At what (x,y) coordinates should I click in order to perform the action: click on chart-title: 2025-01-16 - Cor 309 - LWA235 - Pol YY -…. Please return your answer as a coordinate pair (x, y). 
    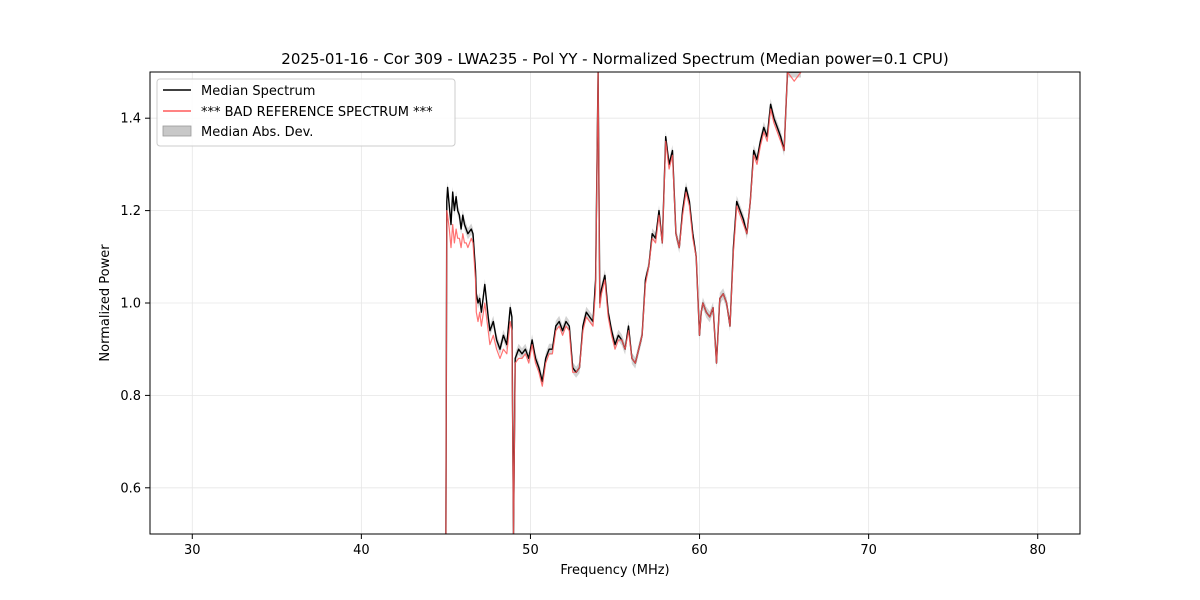
    Looking at the image, I should click on (614, 59).